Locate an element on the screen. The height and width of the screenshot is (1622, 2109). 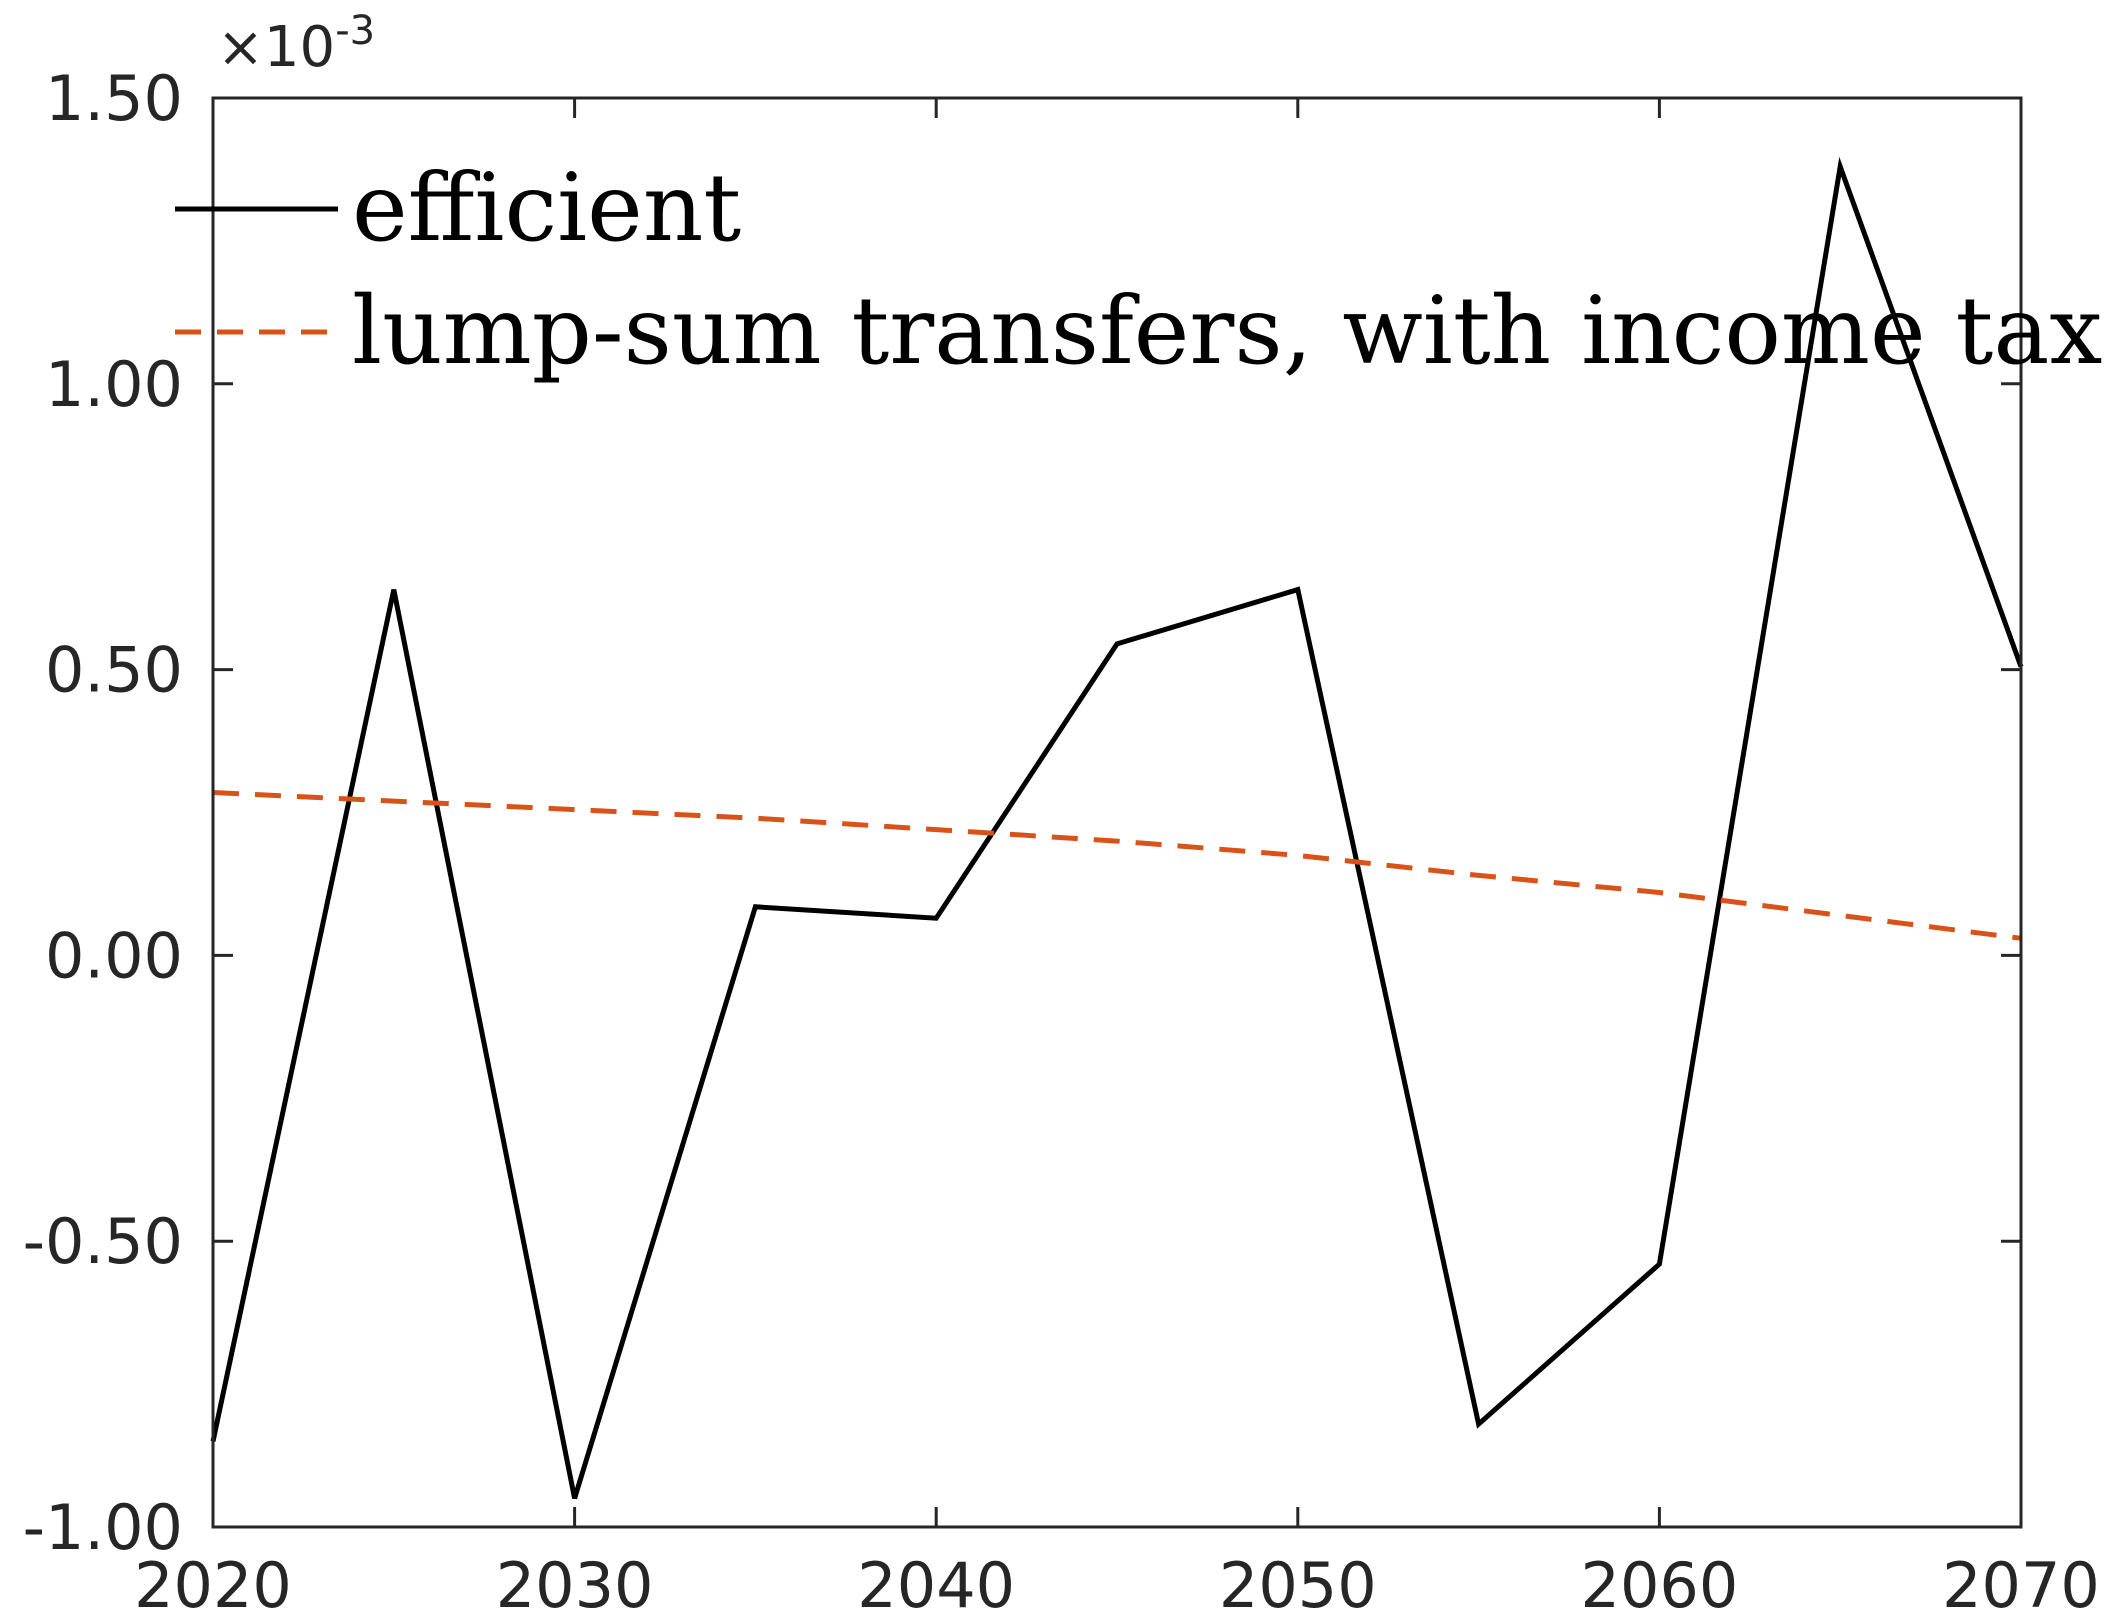
legend-label: efficient is located at coordinates (546, 208).